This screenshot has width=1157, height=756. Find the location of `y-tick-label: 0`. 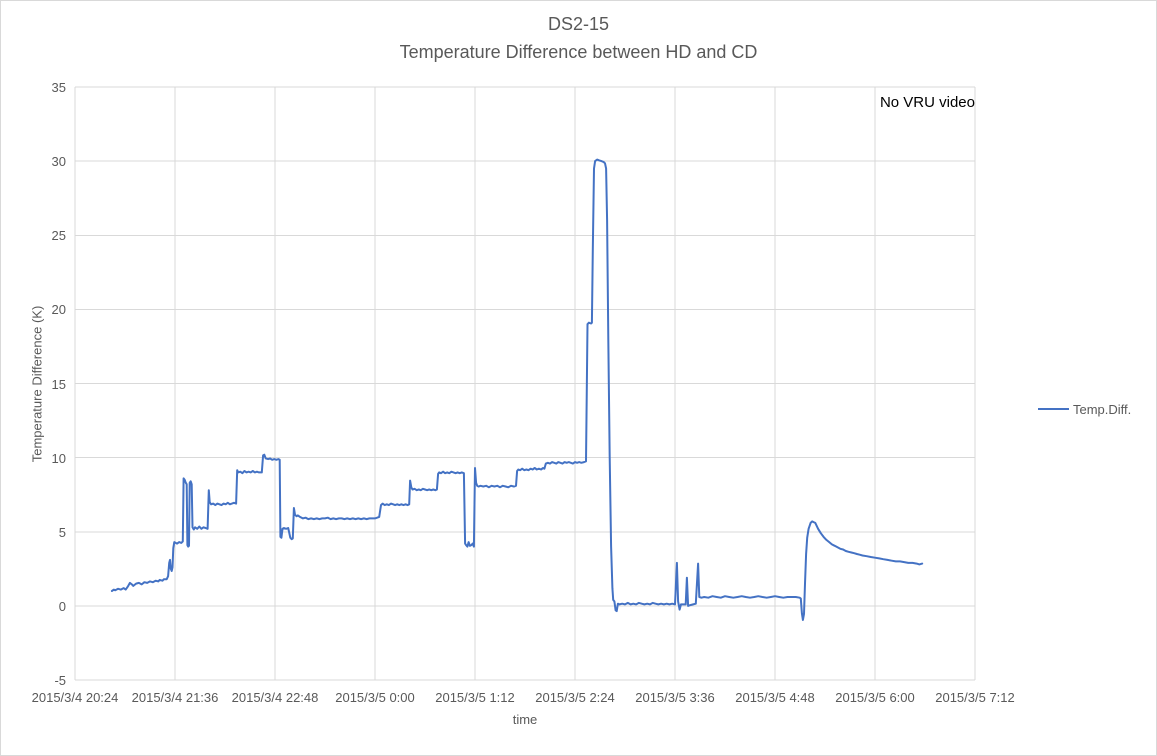

y-tick-label: 0 is located at coordinates (62, 606).